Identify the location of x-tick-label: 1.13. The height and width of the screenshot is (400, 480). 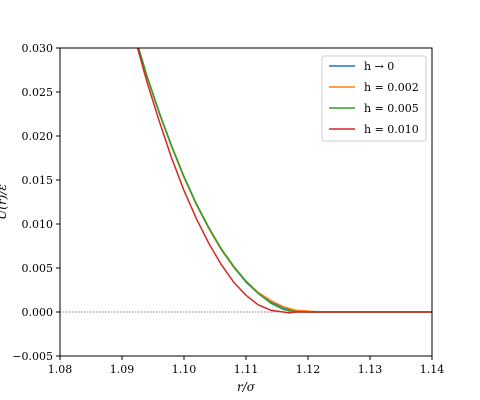
(370, 369).